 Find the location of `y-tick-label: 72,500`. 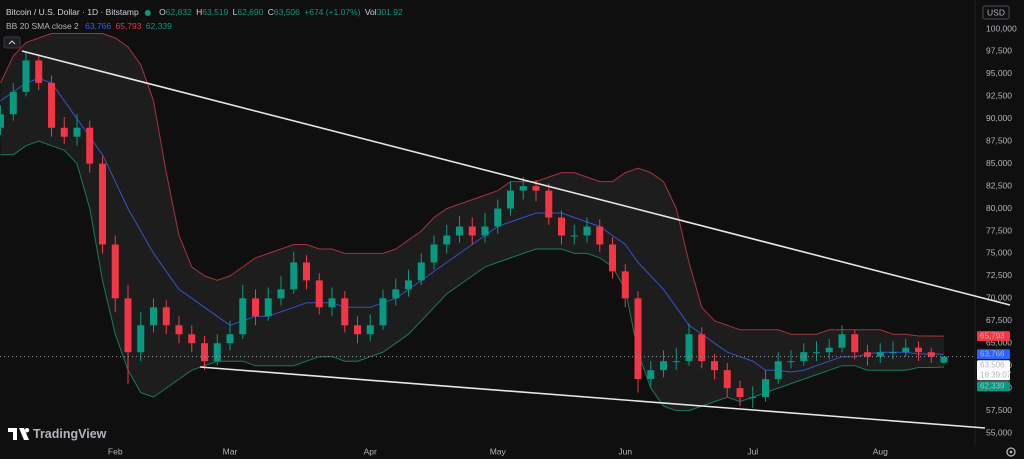

y-tick-label: 72,500 is located at coordinates (999, 275).